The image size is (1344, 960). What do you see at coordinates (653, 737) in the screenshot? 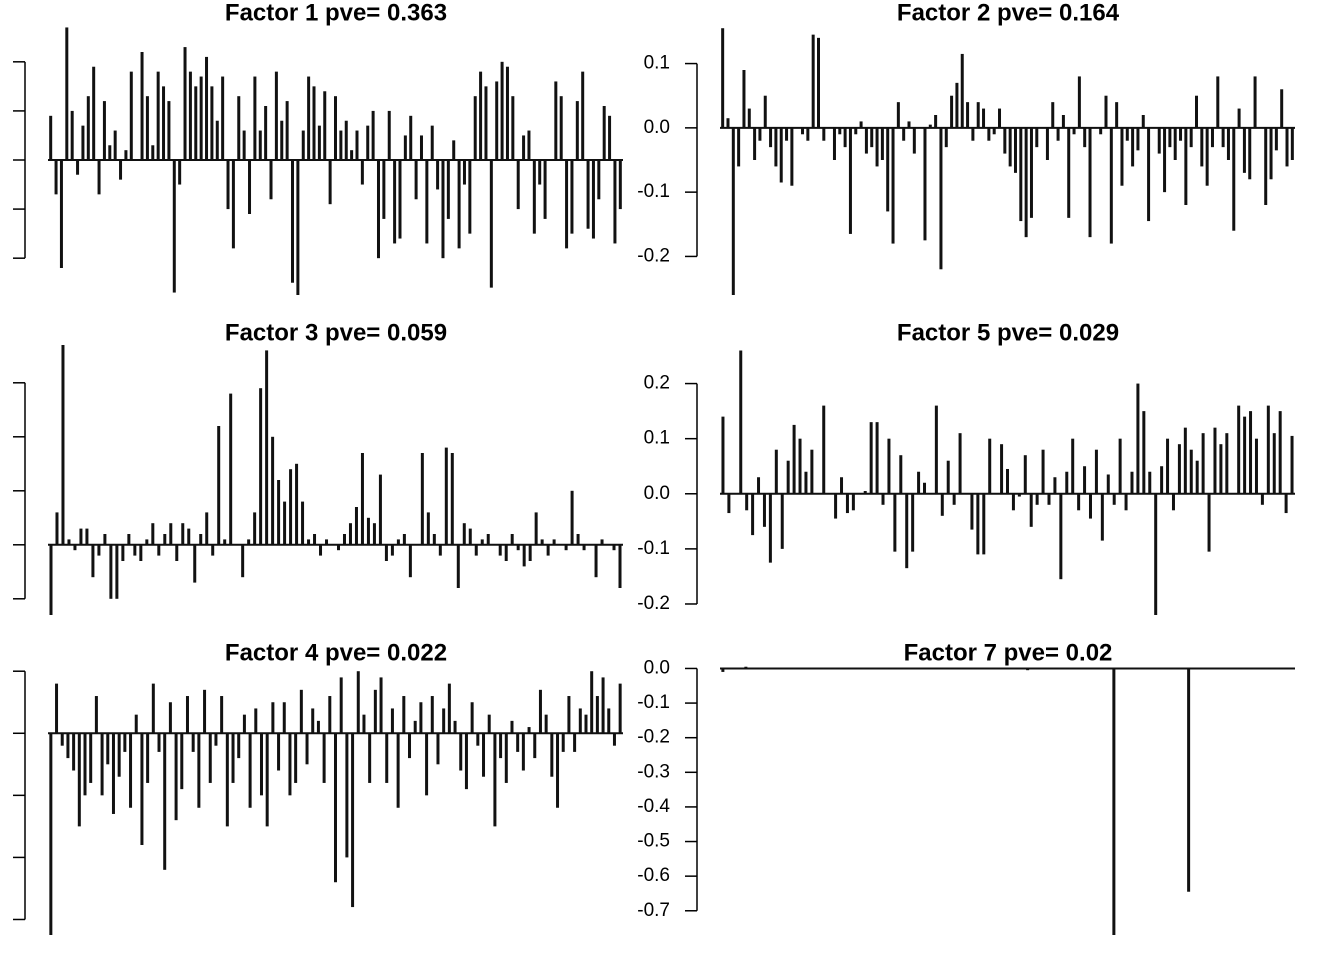
I see `y-tick-label: -0.2` at bounding box center [653, 737].